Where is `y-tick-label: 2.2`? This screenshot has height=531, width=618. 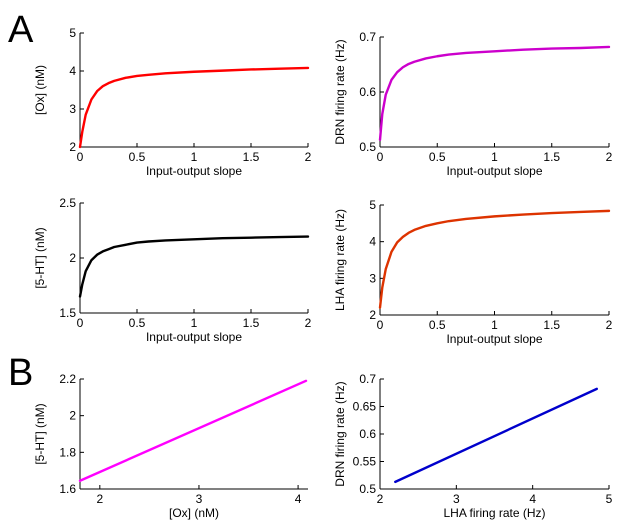 y-tick-label: 2.2 is located at coordinates (67, 379).